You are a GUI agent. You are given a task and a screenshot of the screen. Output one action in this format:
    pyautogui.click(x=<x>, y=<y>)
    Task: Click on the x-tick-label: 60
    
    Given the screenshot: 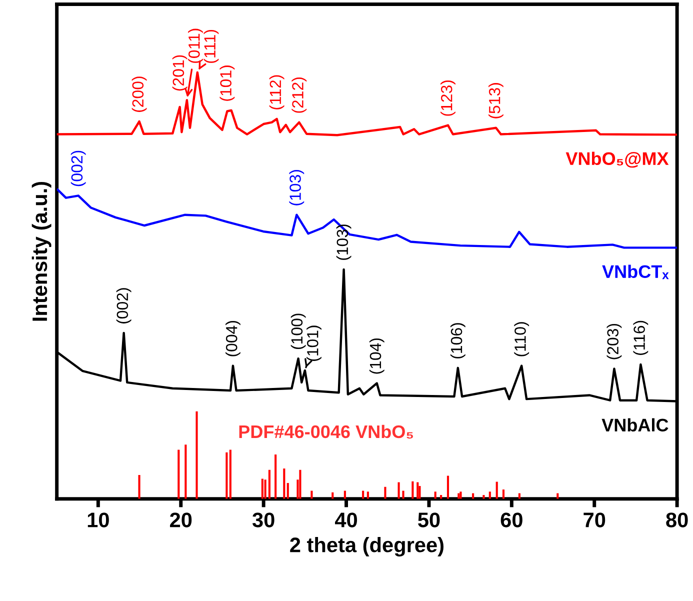 What is the action you would take?
    pyautogui.click(x=511, y=520)
    